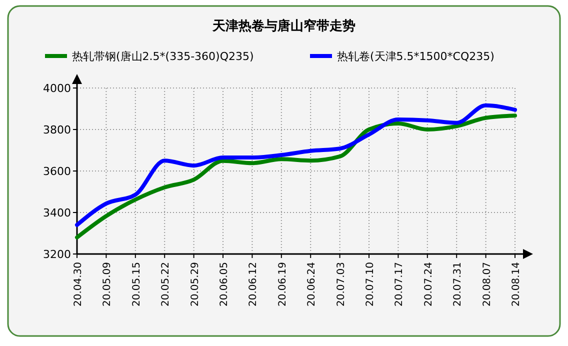  Describe the element at coordinates (415, 56) in the screenshot. I see `legend-label: 热轧卷(天津5.5*1500*CQ235)` at that location.